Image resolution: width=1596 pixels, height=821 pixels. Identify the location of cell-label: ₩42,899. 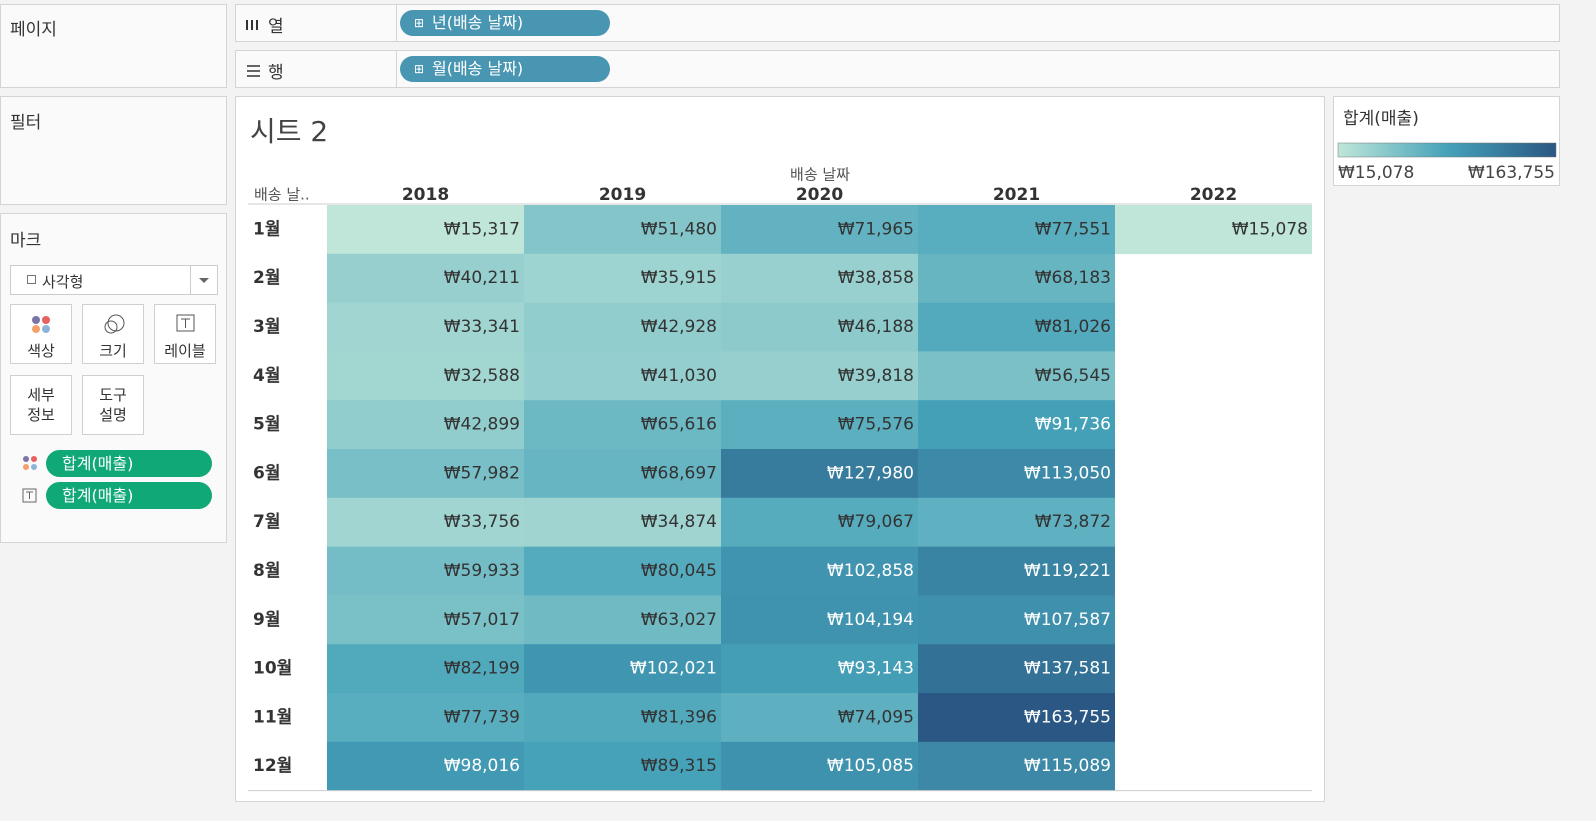
(482, 425).